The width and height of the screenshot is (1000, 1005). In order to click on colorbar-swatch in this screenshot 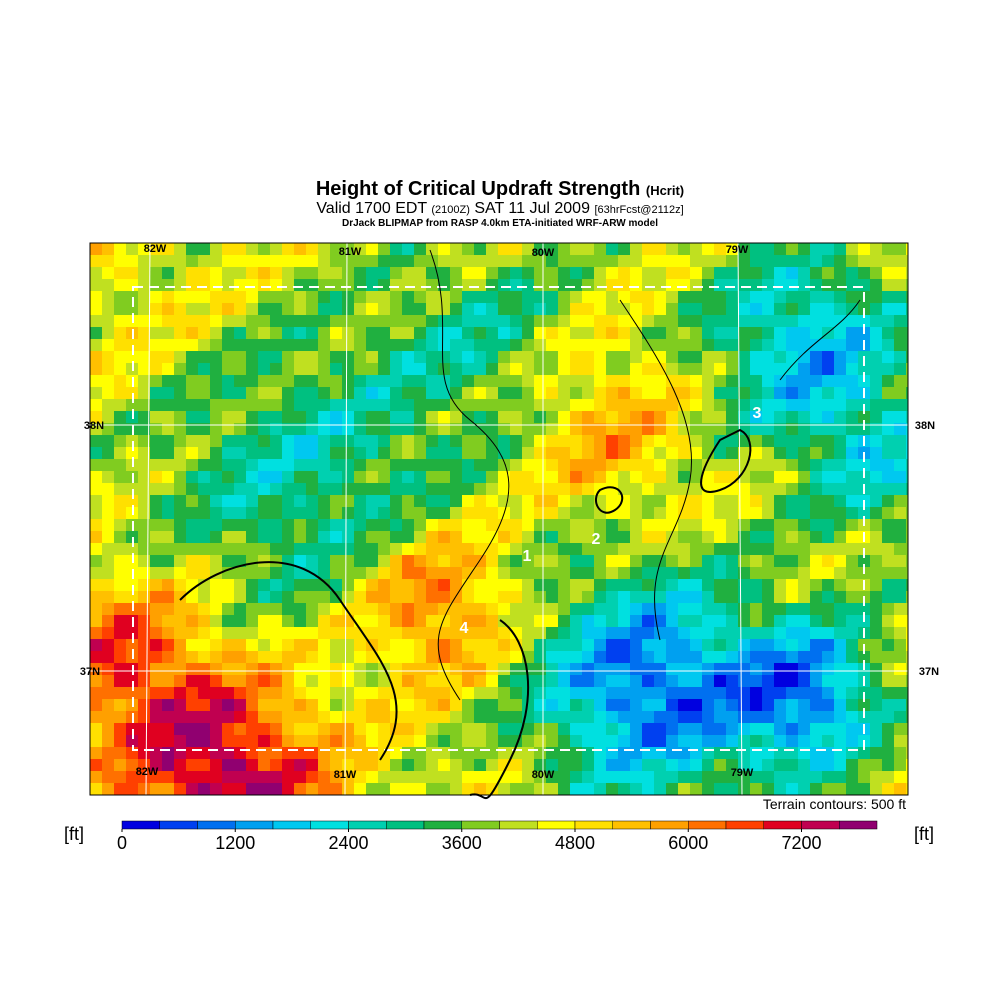, I will do `click(518, 825)`.